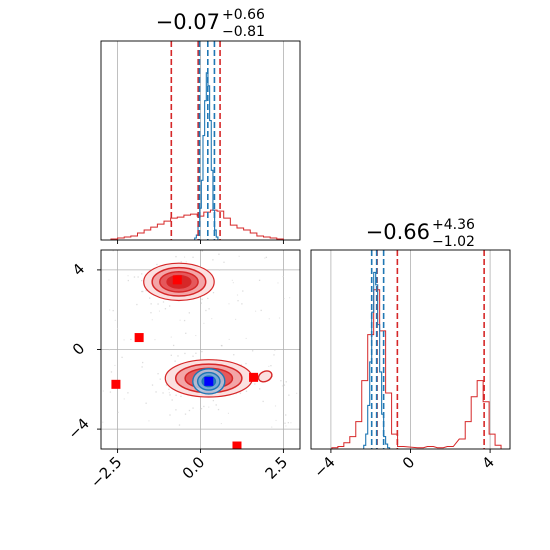 This screenshot has width=550, height=550. Describe the element at coordinates (408, 462) in the screenshot. I see `hist2-x-tick-label-1: 0` at that location.